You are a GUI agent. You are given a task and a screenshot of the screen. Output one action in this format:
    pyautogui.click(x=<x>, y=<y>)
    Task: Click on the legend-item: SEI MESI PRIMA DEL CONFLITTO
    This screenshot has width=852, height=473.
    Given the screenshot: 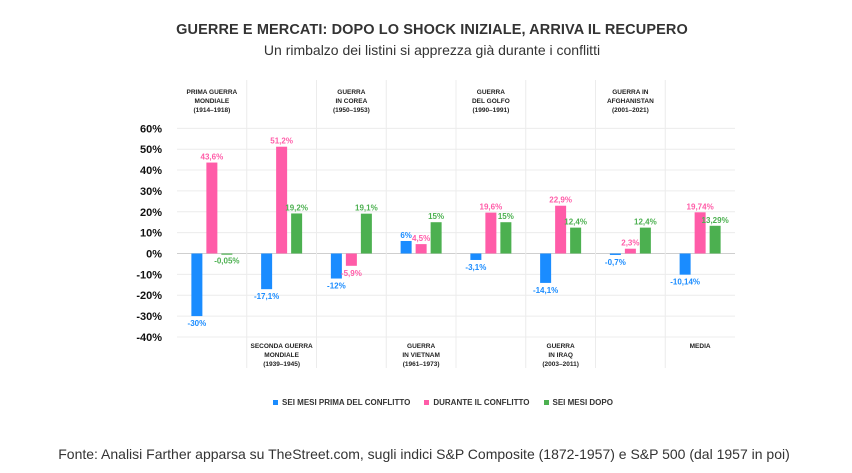 What is the action you would take?
    pyautogui.click(x=341, y=402)
    